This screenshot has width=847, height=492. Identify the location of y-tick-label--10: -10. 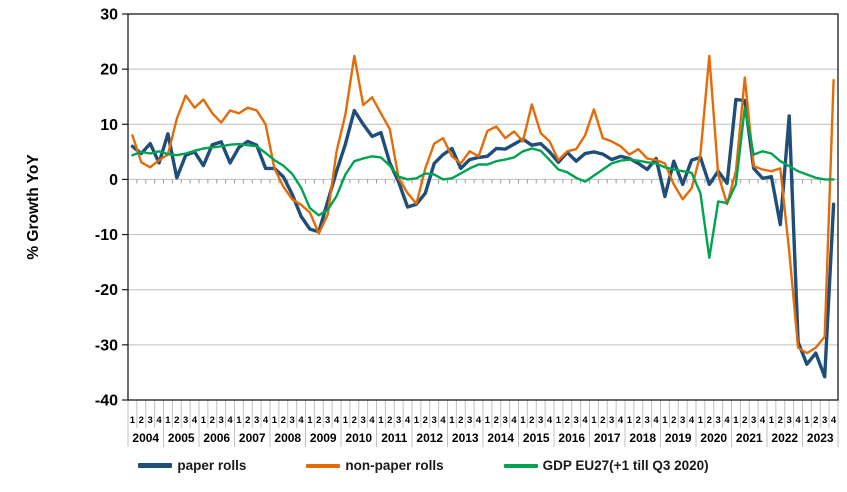
(106, 235).